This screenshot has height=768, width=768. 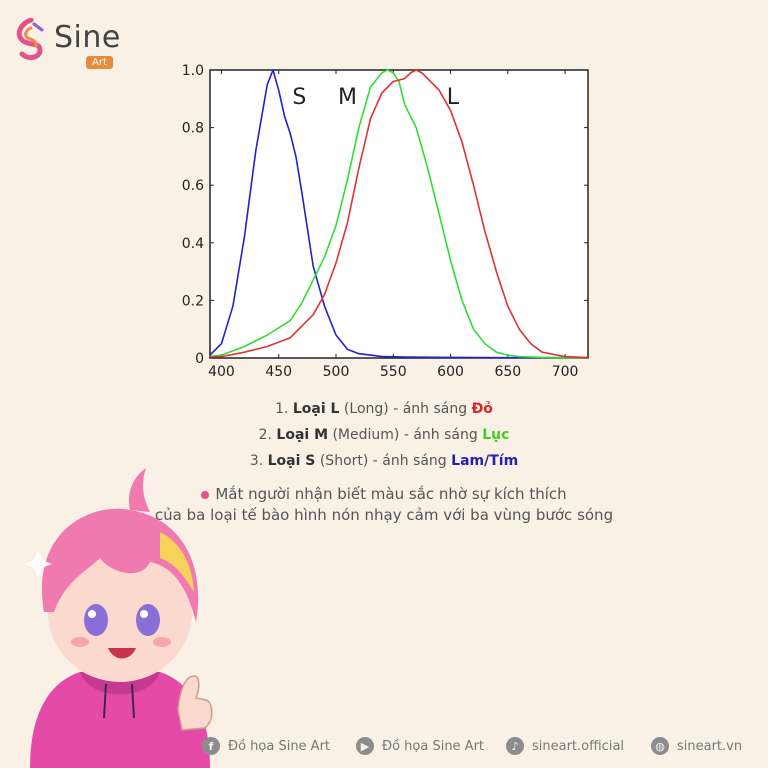 I want to click on footer-facebook-text: Đồ họa Sine Art, so click(x=279, y=746).